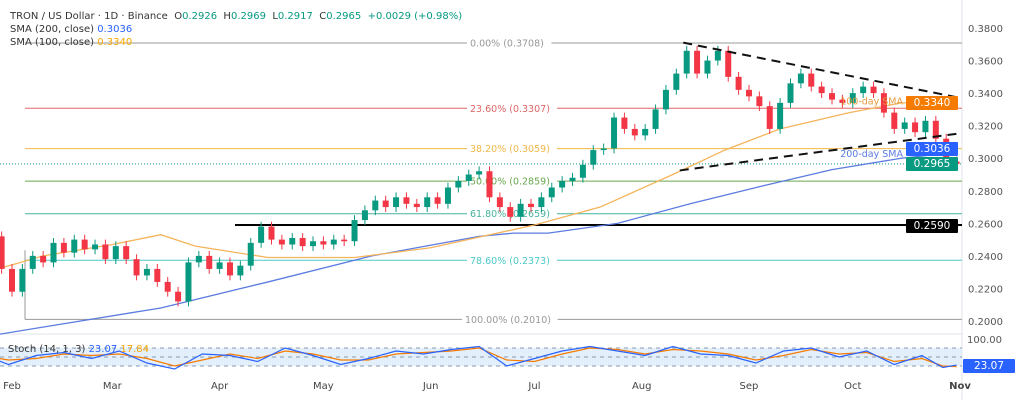 The width and height of the screenshot is (1024, 400). Describe the element at coordinates (227, 16) in the screenshot. I see `high-label: H` at that location.